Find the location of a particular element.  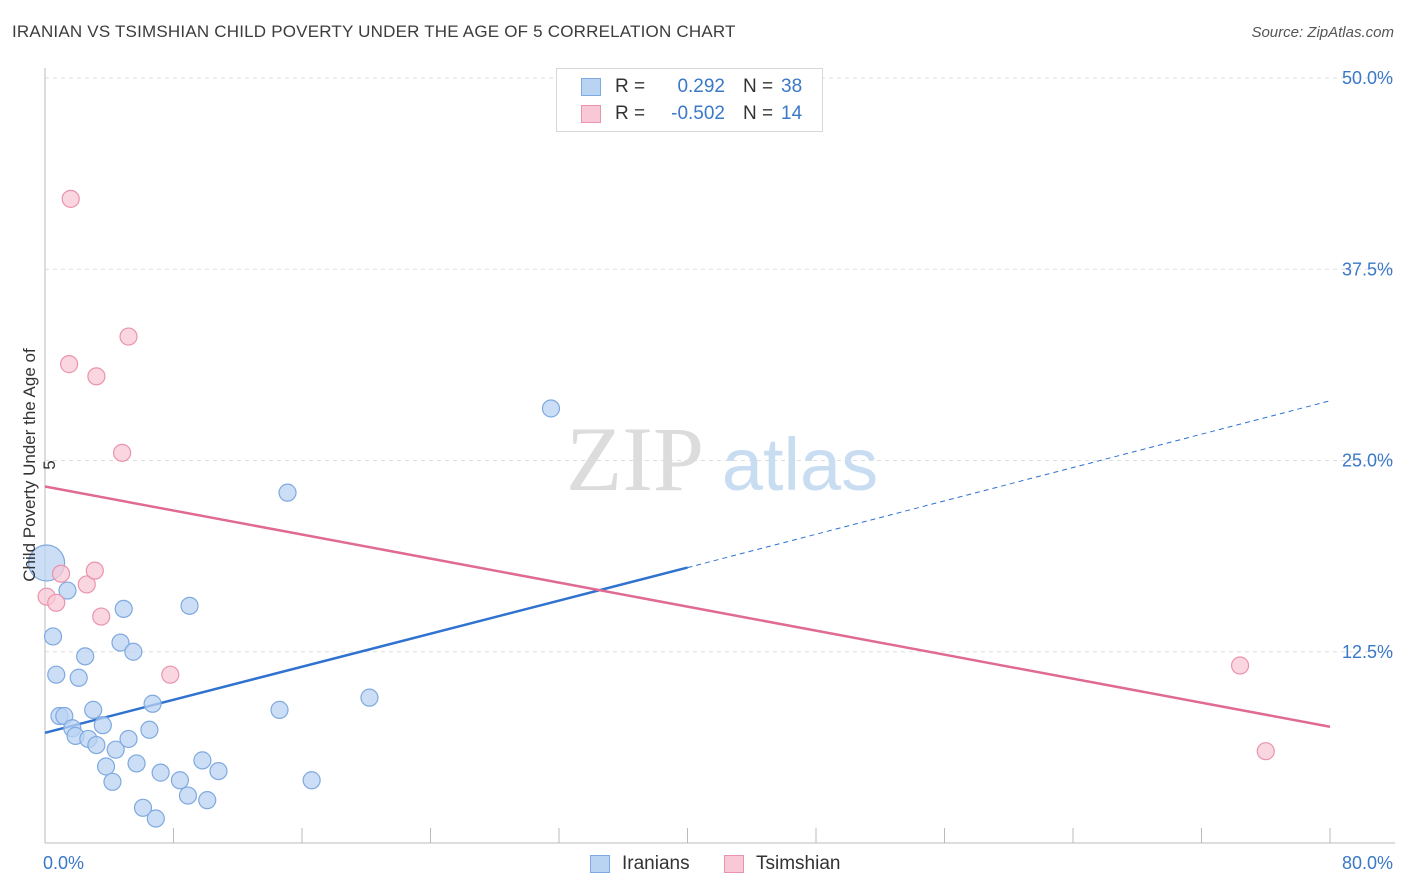

watermark: ZIP atlas is located at coordinates (722, 459).